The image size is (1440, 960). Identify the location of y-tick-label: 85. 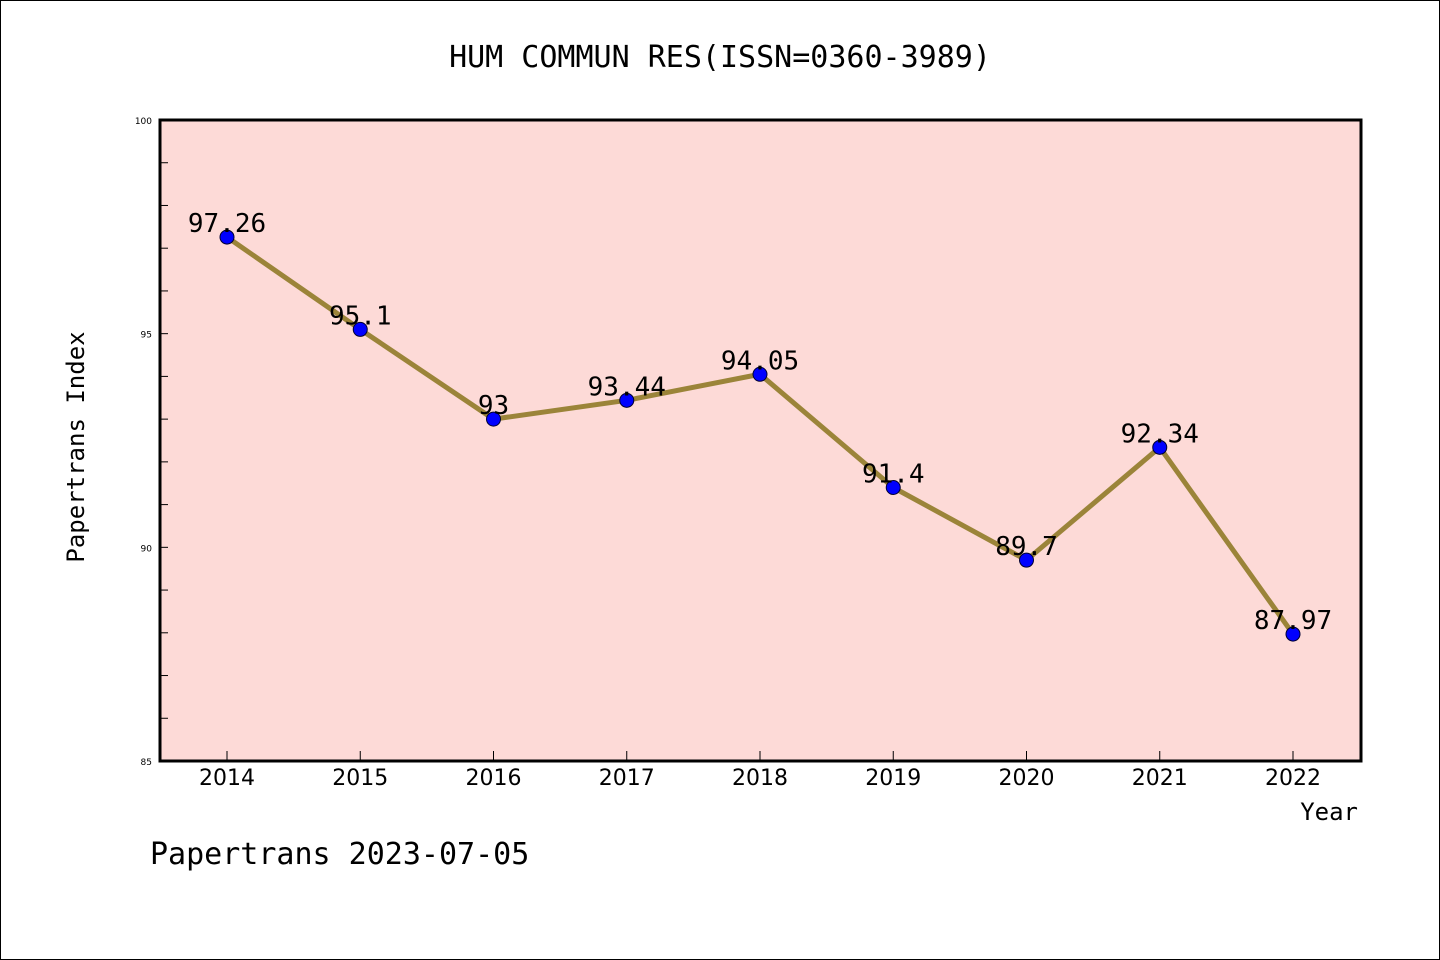
(146, 763).